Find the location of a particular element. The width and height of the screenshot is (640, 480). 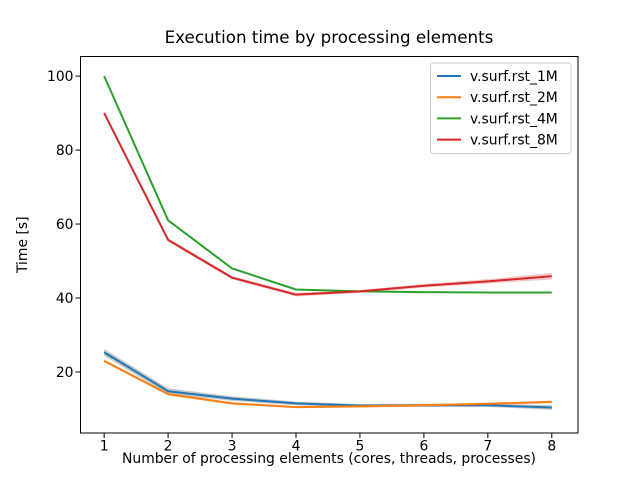

x-tick-label: 2 is located at coordinates (168, 447).